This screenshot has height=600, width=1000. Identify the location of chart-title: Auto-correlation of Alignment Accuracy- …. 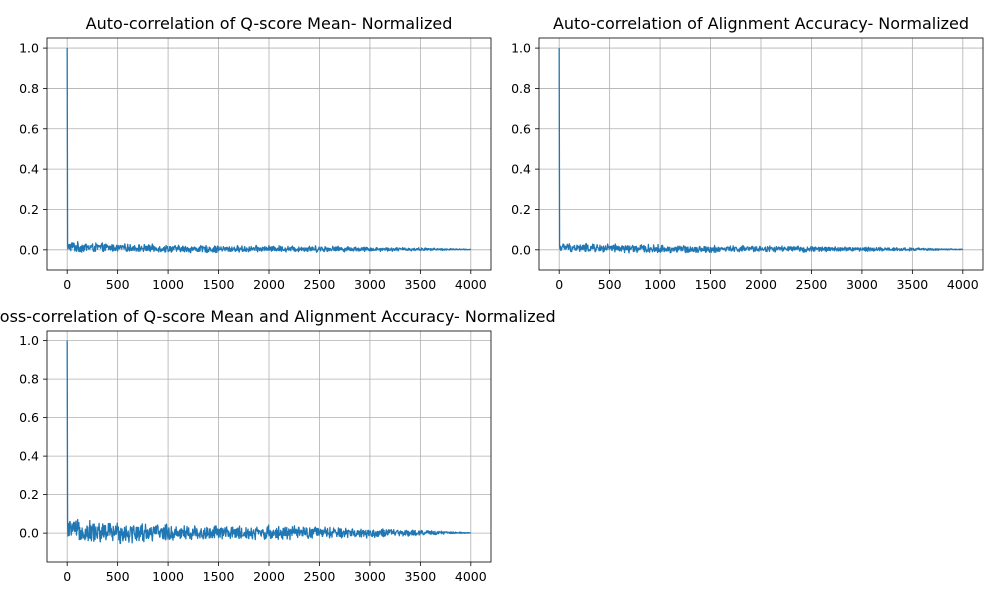
(761, 23).